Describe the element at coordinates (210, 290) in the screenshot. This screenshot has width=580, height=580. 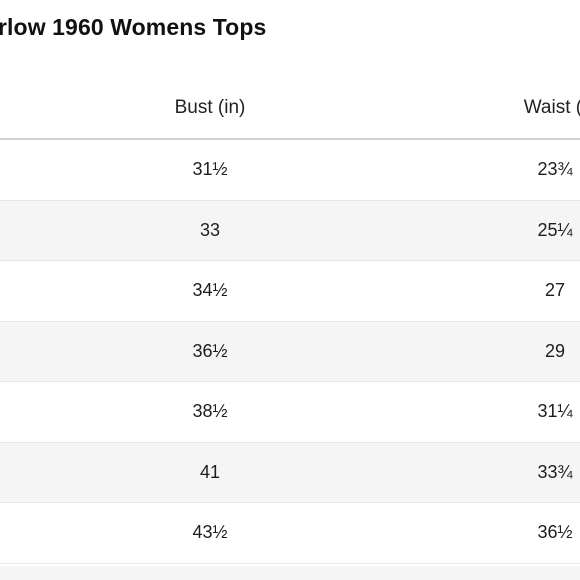
I see `bust-cell: 34½` at that location.